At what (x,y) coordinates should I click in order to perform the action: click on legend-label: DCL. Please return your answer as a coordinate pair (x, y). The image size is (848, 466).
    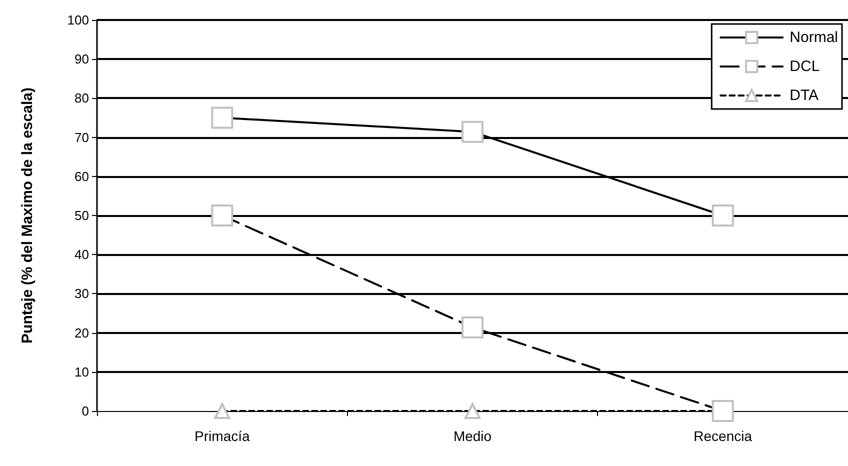
    Looking at the image, I should click on (805, 66).